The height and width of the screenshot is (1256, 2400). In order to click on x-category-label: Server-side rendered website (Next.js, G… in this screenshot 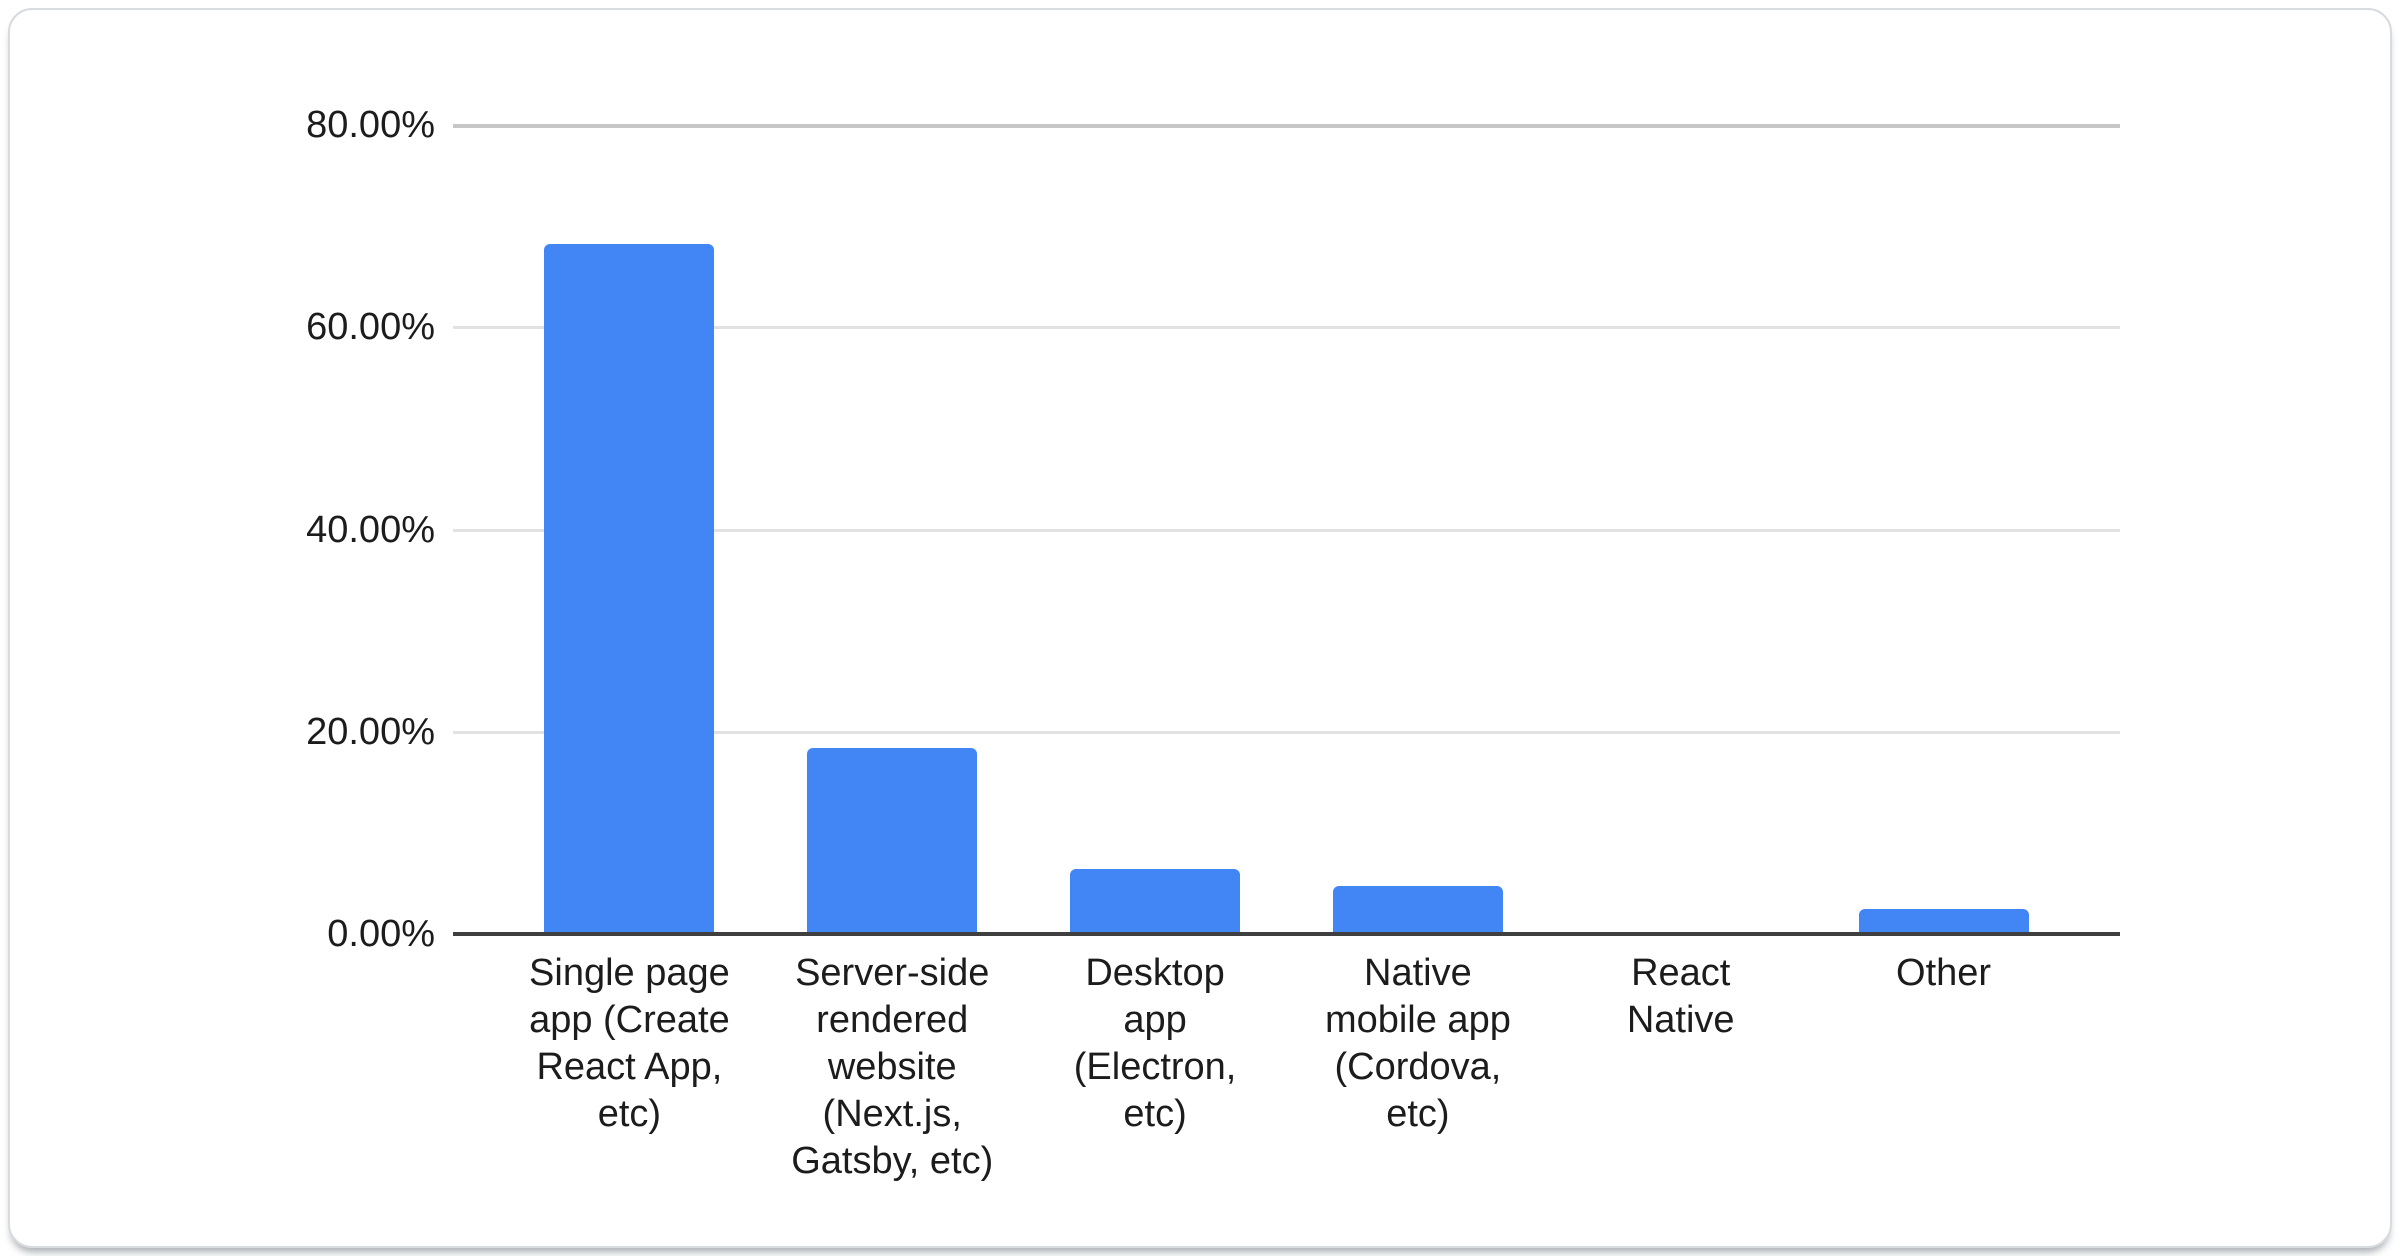, I will do `click(892, 1067)`.